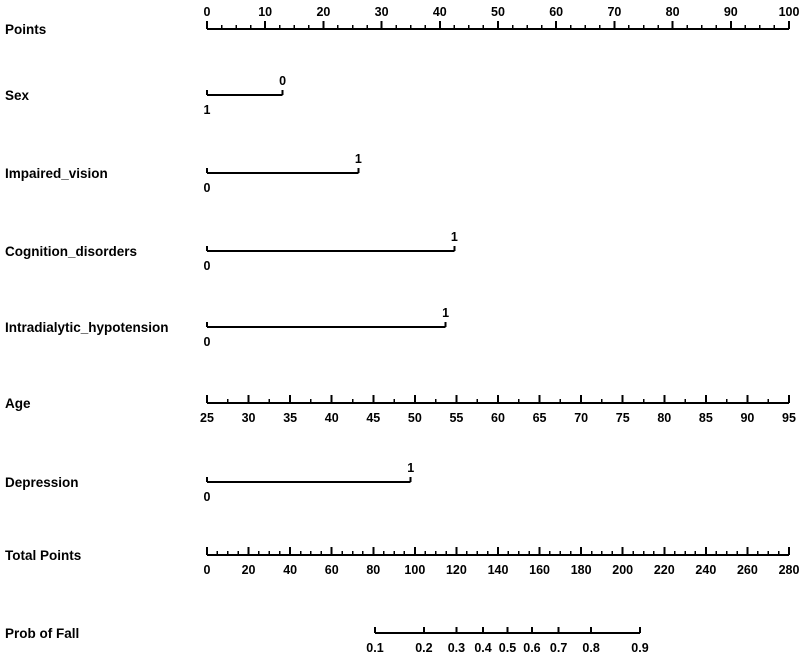 This screenshot has height=655, width=800. I want to click on prob-tick-label-prob-of-fall: 0.3, so click(456, 648).